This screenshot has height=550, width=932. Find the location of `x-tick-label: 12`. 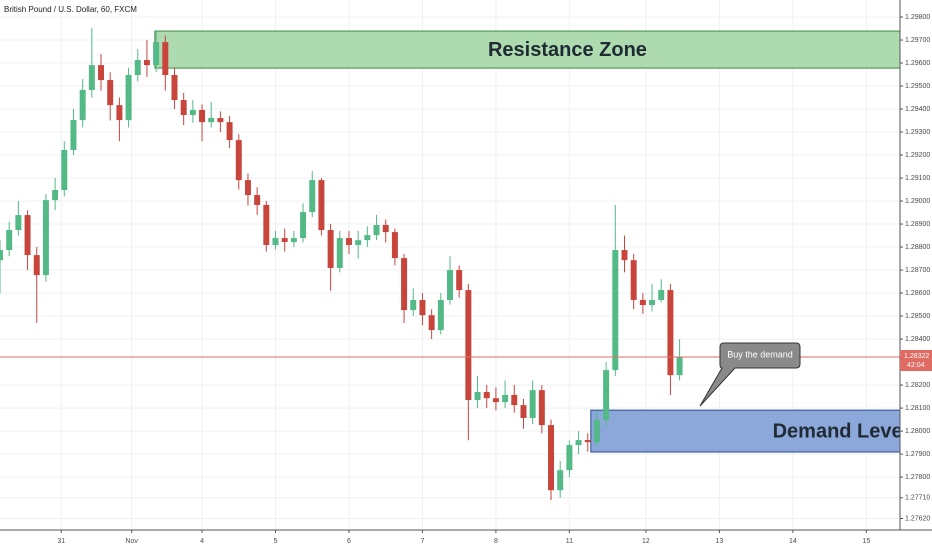

x-tick-label: 12 is located at coordinates (646, 541).